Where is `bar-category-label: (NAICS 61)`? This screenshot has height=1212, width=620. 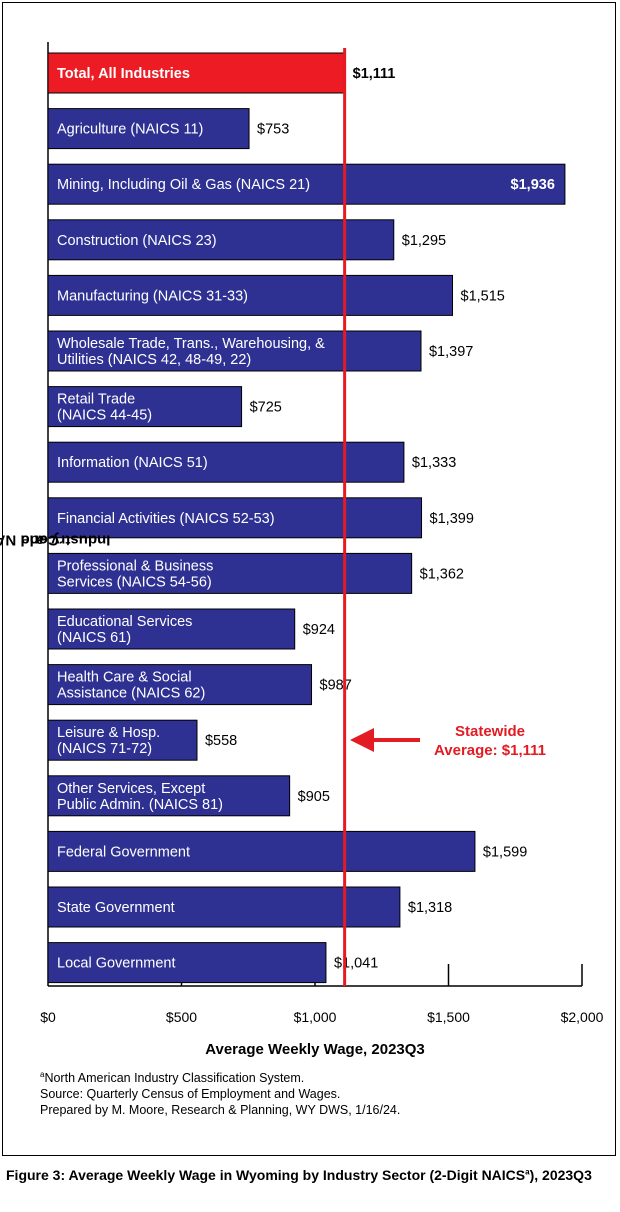 bar-category-label: (NAICS 61) is located at coordinates (94, 638).